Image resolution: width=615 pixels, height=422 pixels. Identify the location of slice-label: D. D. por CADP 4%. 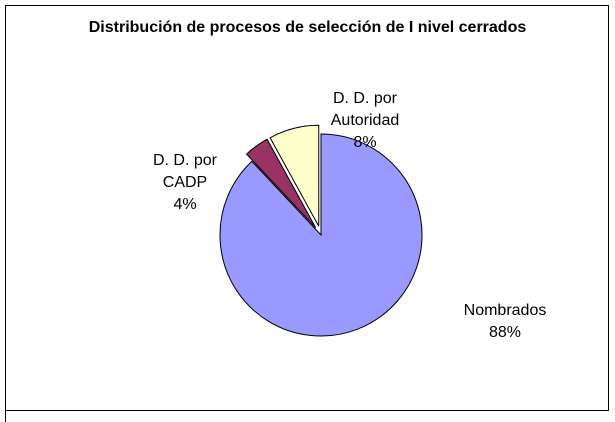
(185, 183).